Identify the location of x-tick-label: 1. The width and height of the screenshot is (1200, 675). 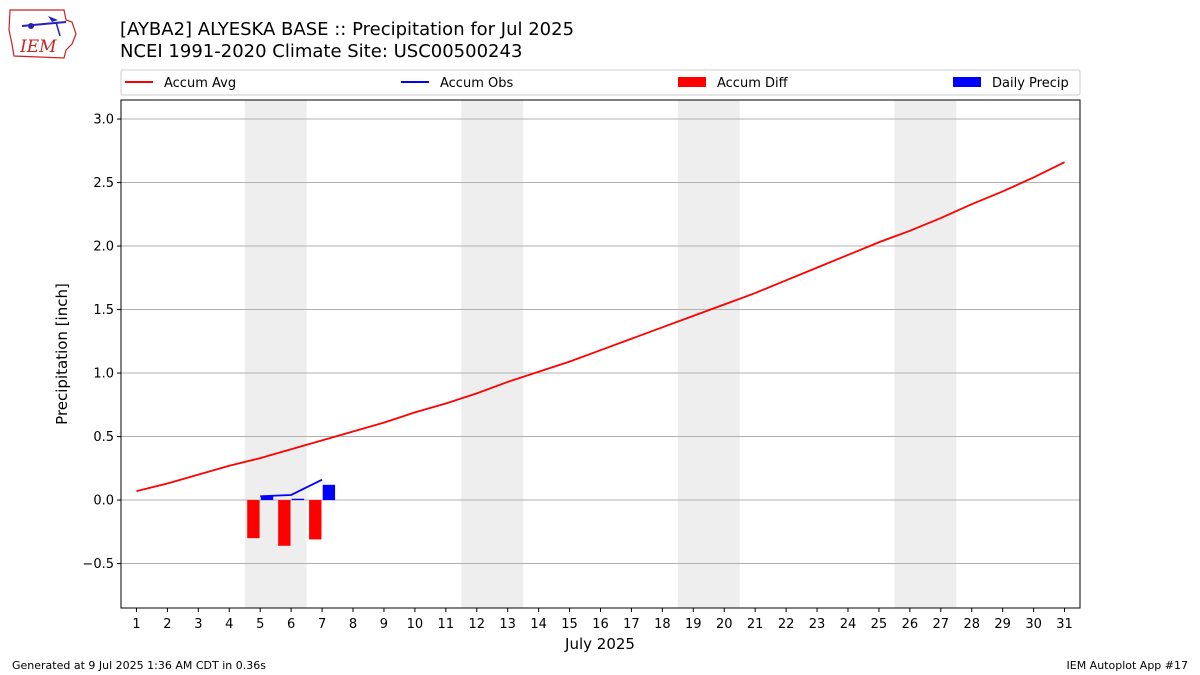
(136, 624).